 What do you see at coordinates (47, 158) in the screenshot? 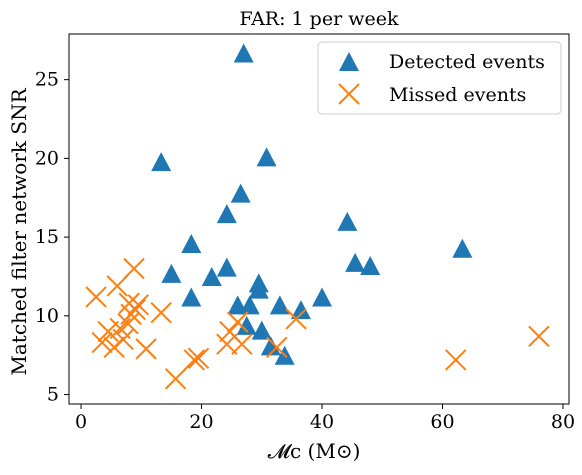
I see `y-tick-label: 20` at bounding box center [47, 158].